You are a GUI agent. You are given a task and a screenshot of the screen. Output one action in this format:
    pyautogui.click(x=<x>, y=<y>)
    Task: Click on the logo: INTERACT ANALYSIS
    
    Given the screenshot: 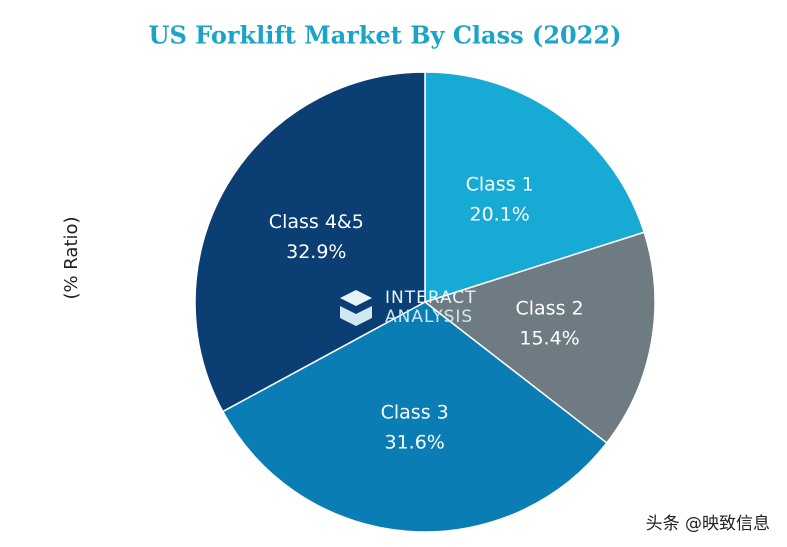 What is the action you would take?
    pyautogui.click(x=408, y=307)
    